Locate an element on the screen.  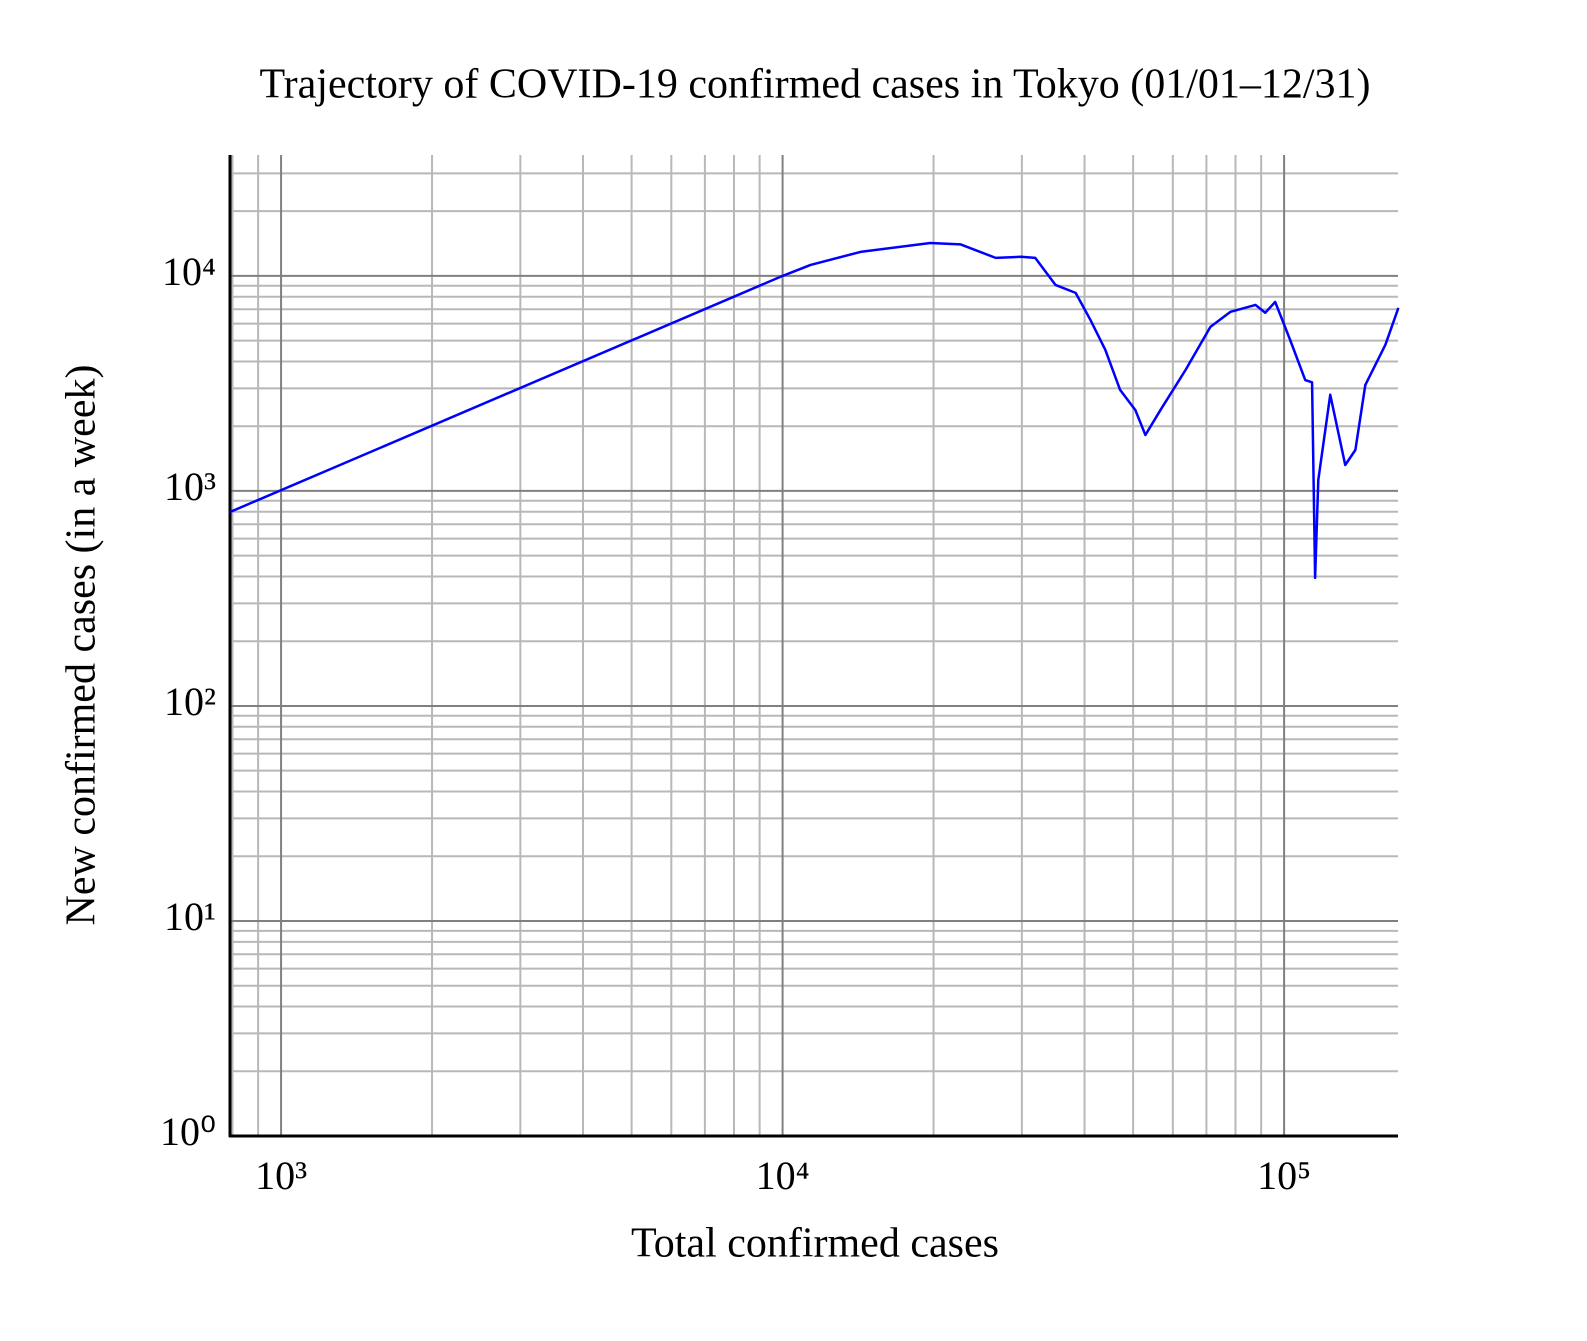
y-tick-label: 10¹ is located at coordinates (190, 916).